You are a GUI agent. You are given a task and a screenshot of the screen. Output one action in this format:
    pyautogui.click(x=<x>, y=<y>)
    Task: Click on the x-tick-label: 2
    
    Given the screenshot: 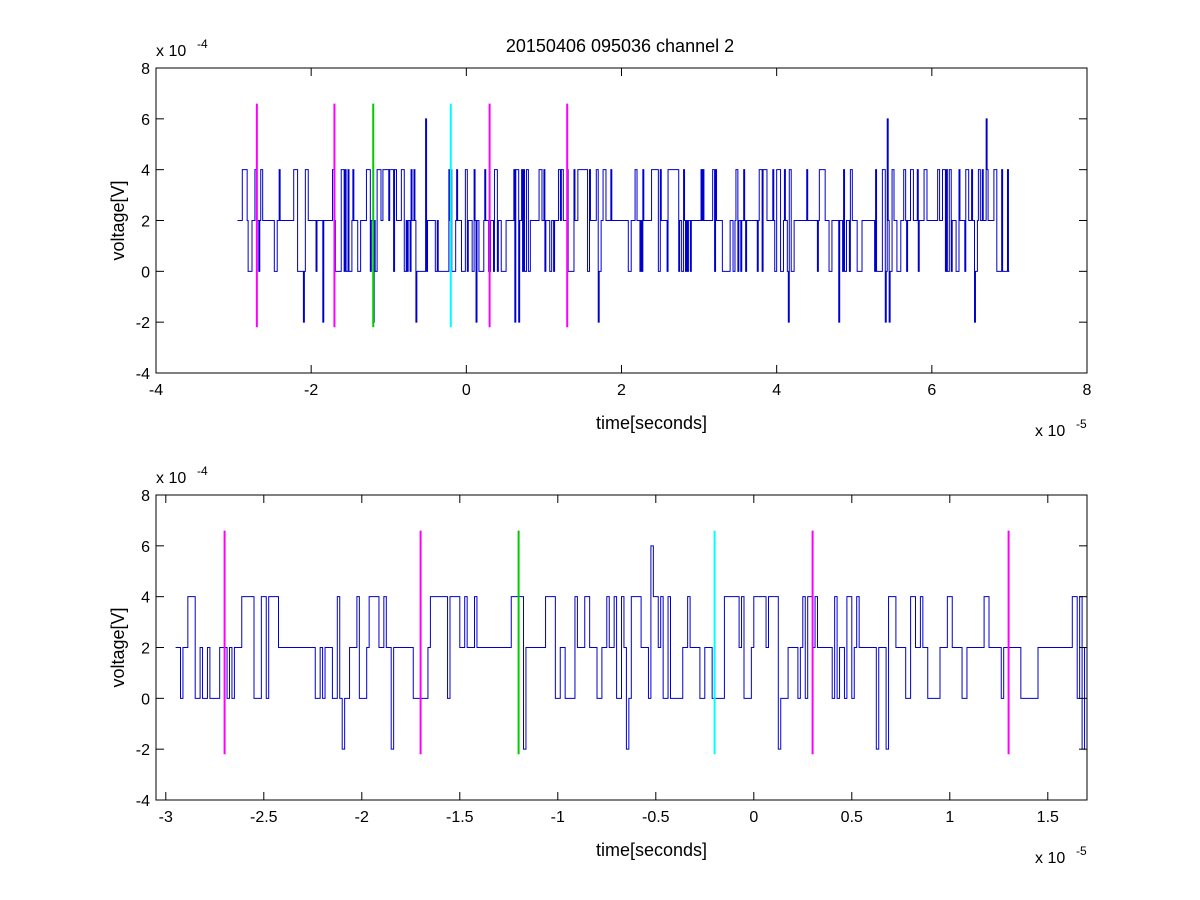 What is the action you would take?
    pyautogui.click(x=621, y=390)
    